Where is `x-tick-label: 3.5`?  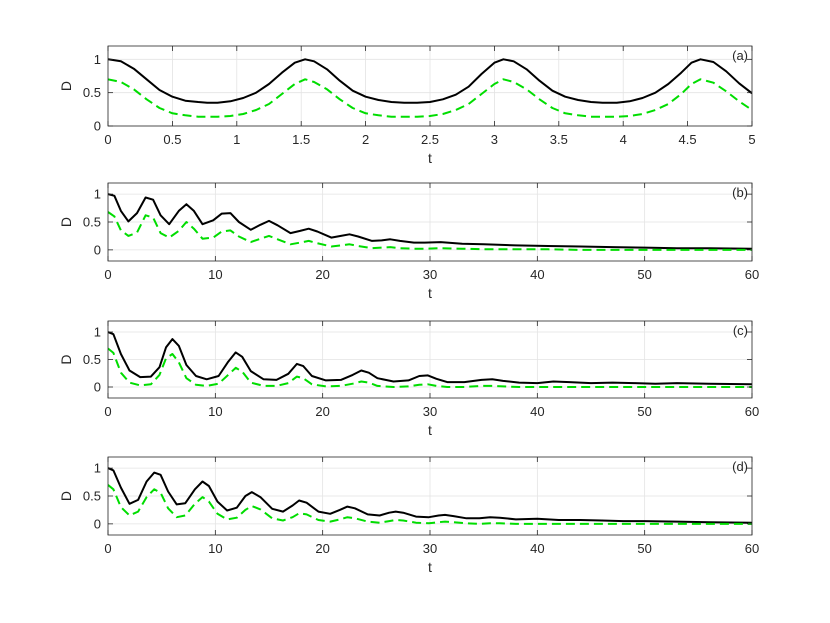
x-tick-label: 3.5 is located at coordinates (559, 139).